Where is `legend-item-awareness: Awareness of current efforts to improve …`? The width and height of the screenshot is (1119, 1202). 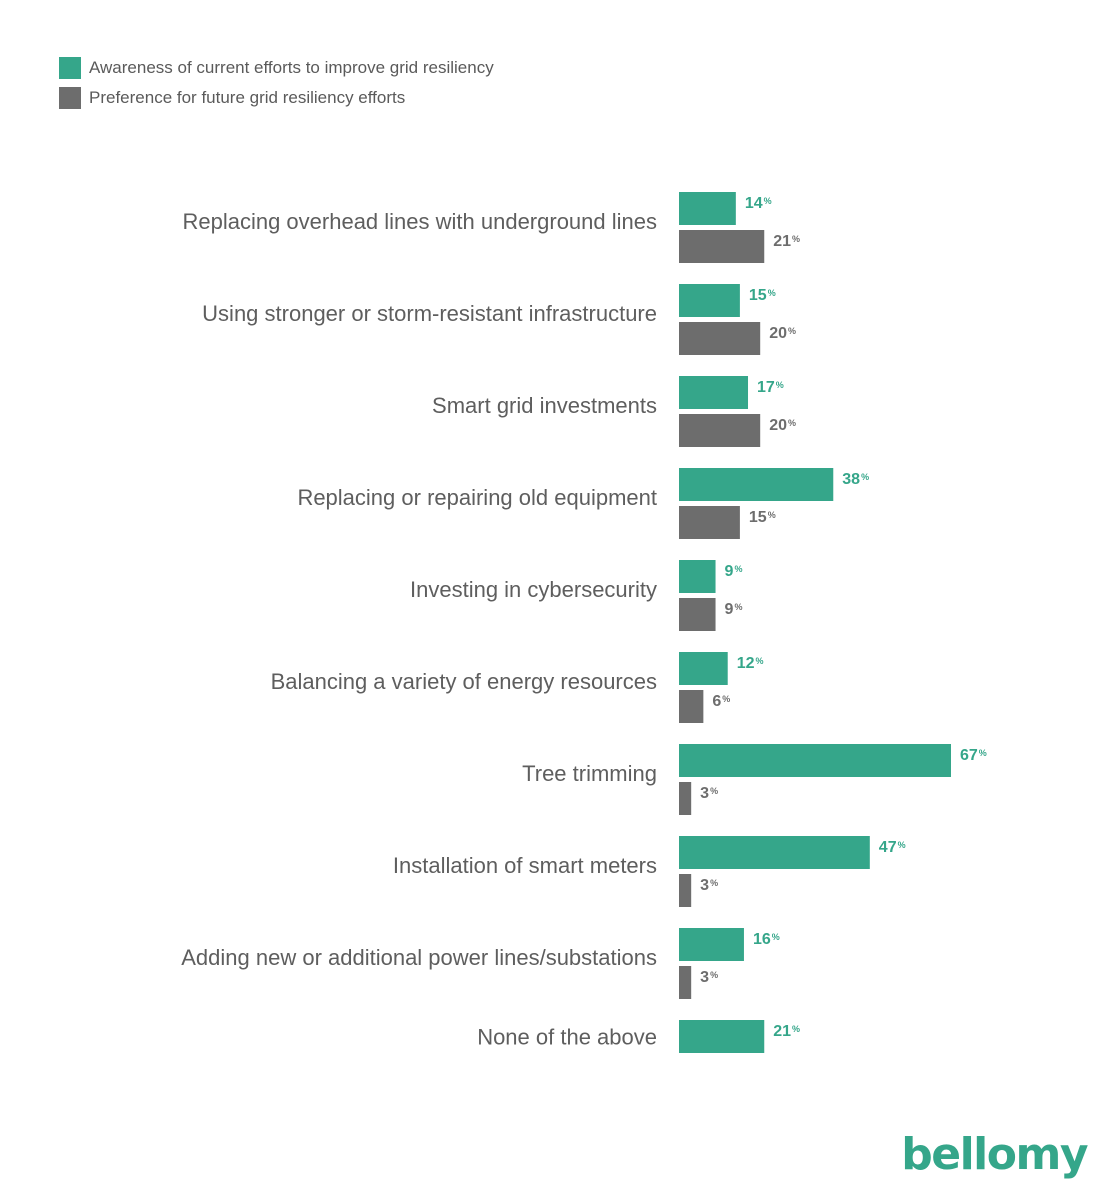 legend-item-awareness: Awareness of current efforts to improve … is located at coordinates (276, 68).